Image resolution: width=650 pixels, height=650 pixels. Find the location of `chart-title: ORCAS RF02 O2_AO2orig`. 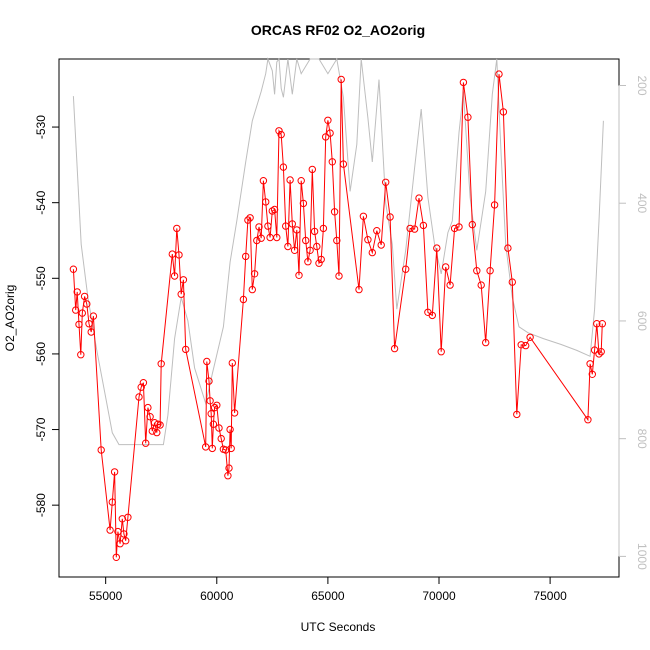

chart-title: ORCAS RF02 O2_AO2orig is located at coordinates (338, 30).